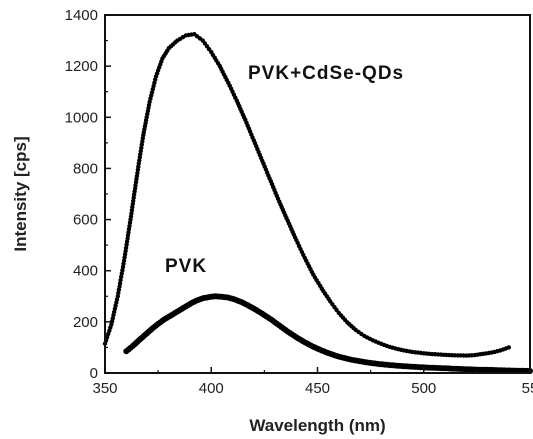 This screenshot has width=533, height=439. What do you see at coordinates (81, 66) in the screenshot?
I see `y-tick-label: 1200` at bounding box center [81, 66].